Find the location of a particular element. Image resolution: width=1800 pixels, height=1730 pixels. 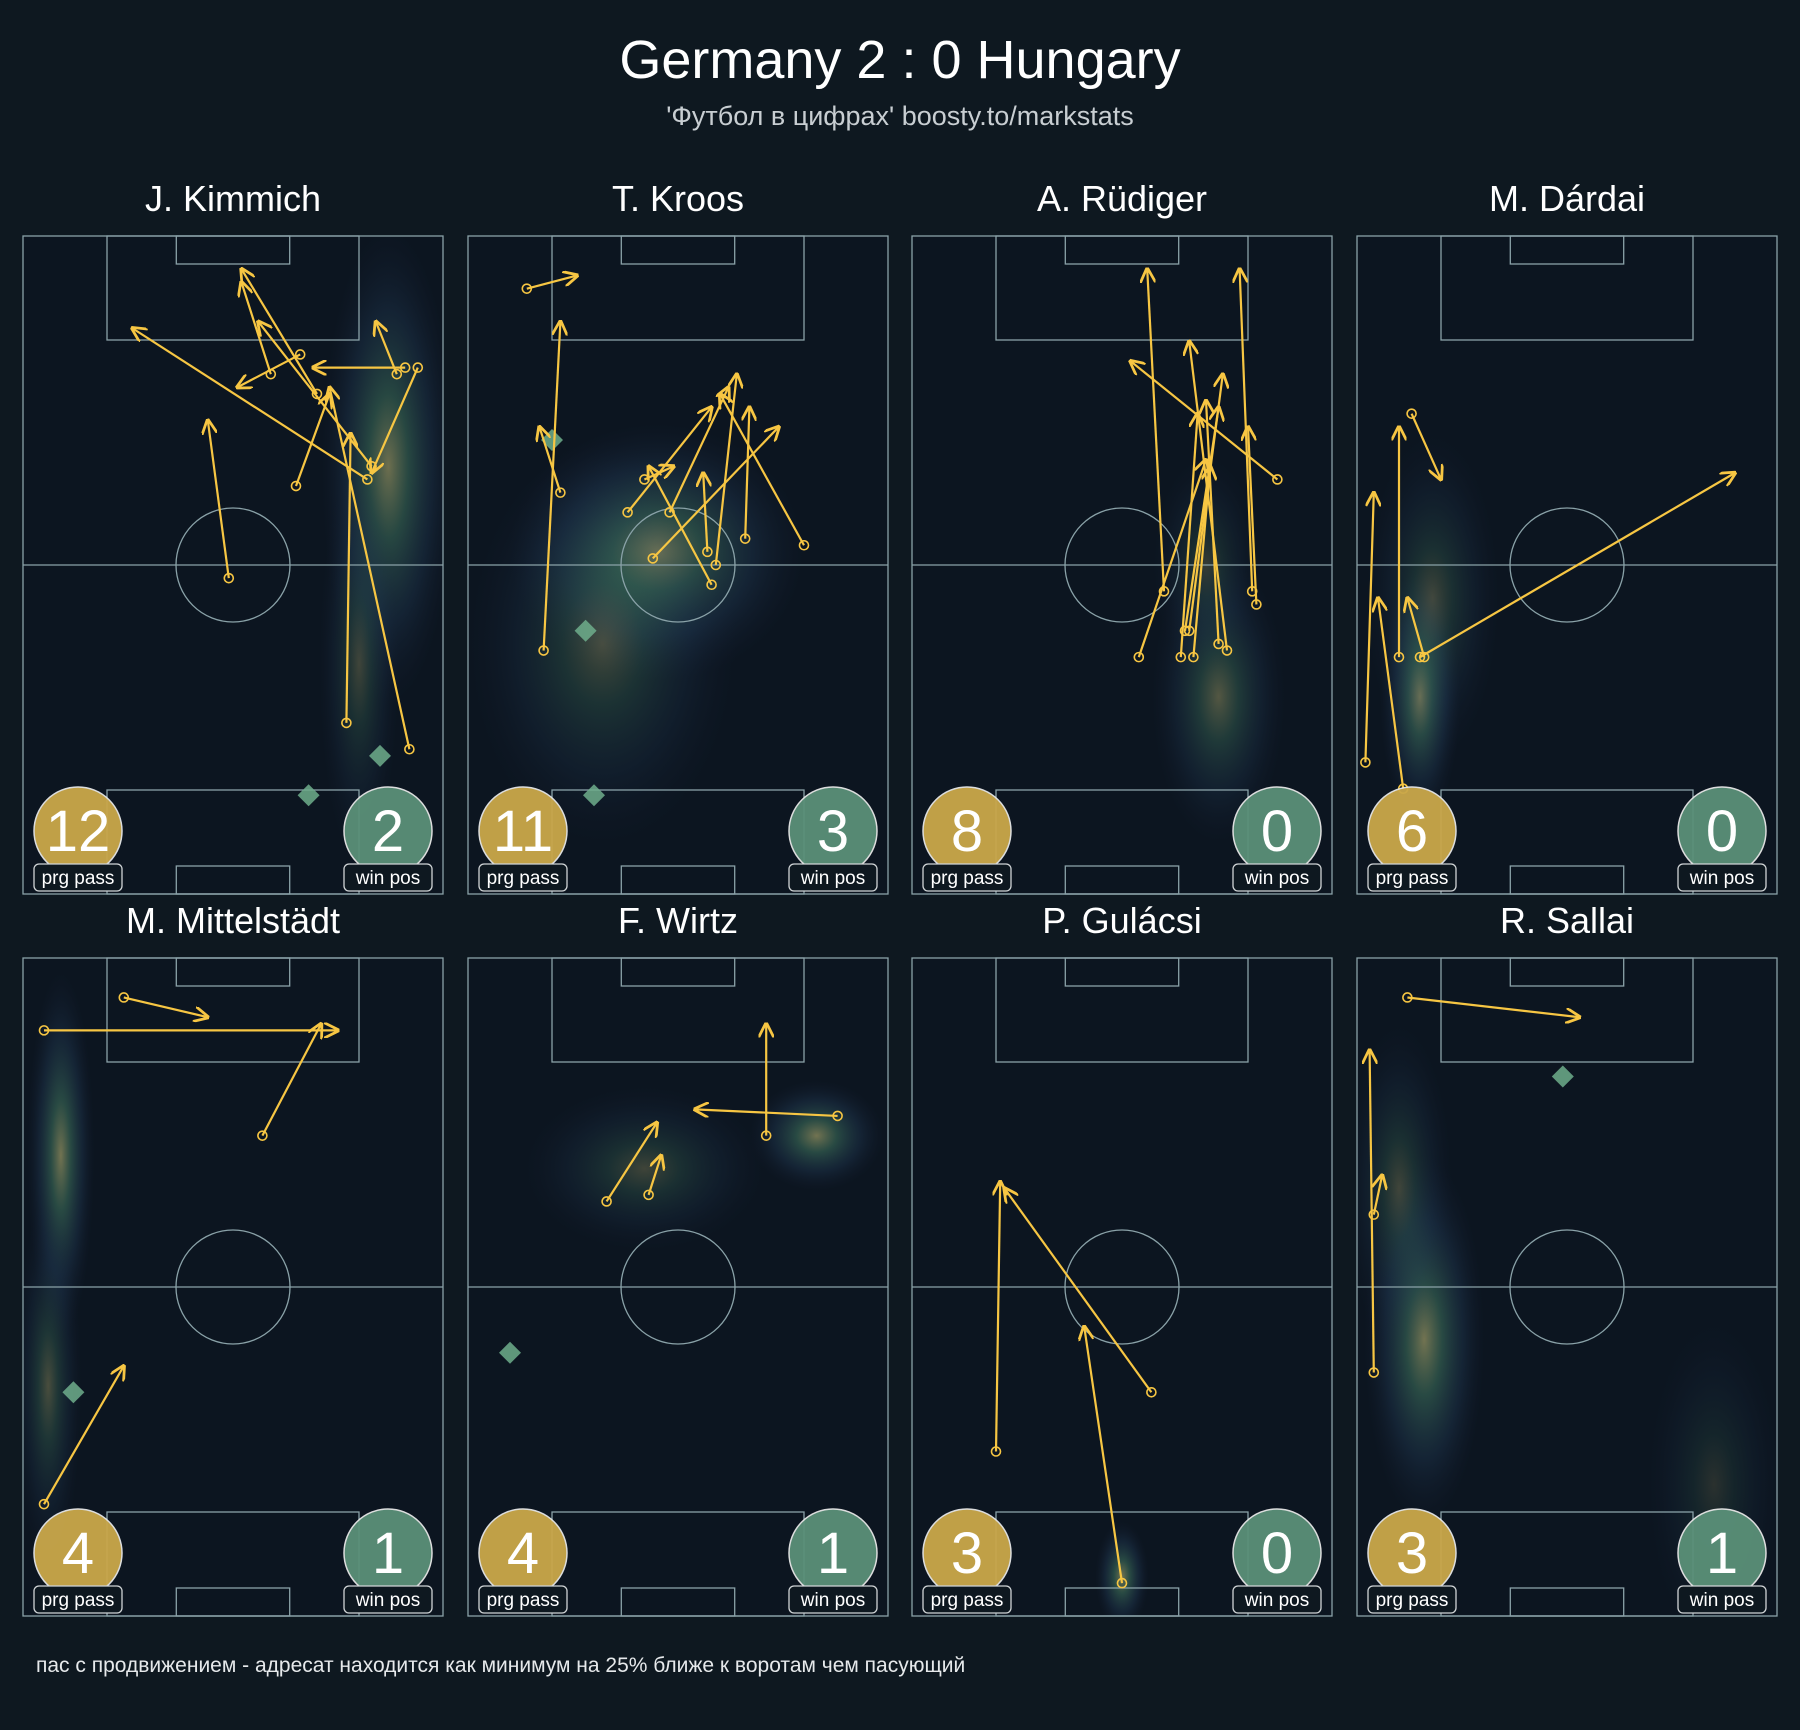

player-name: T. Kroos is located at coordinates (678, 198).